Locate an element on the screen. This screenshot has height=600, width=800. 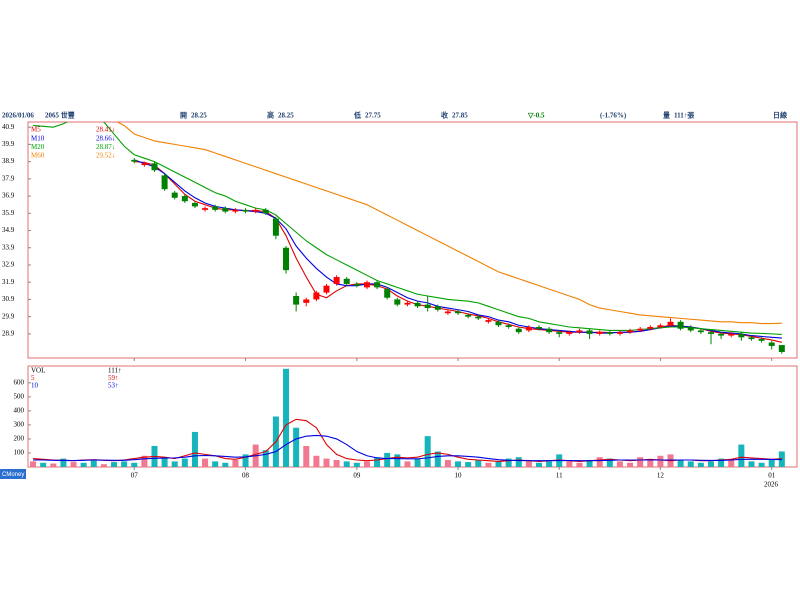
legend-name: M60 is located at coordinates (38, 156).